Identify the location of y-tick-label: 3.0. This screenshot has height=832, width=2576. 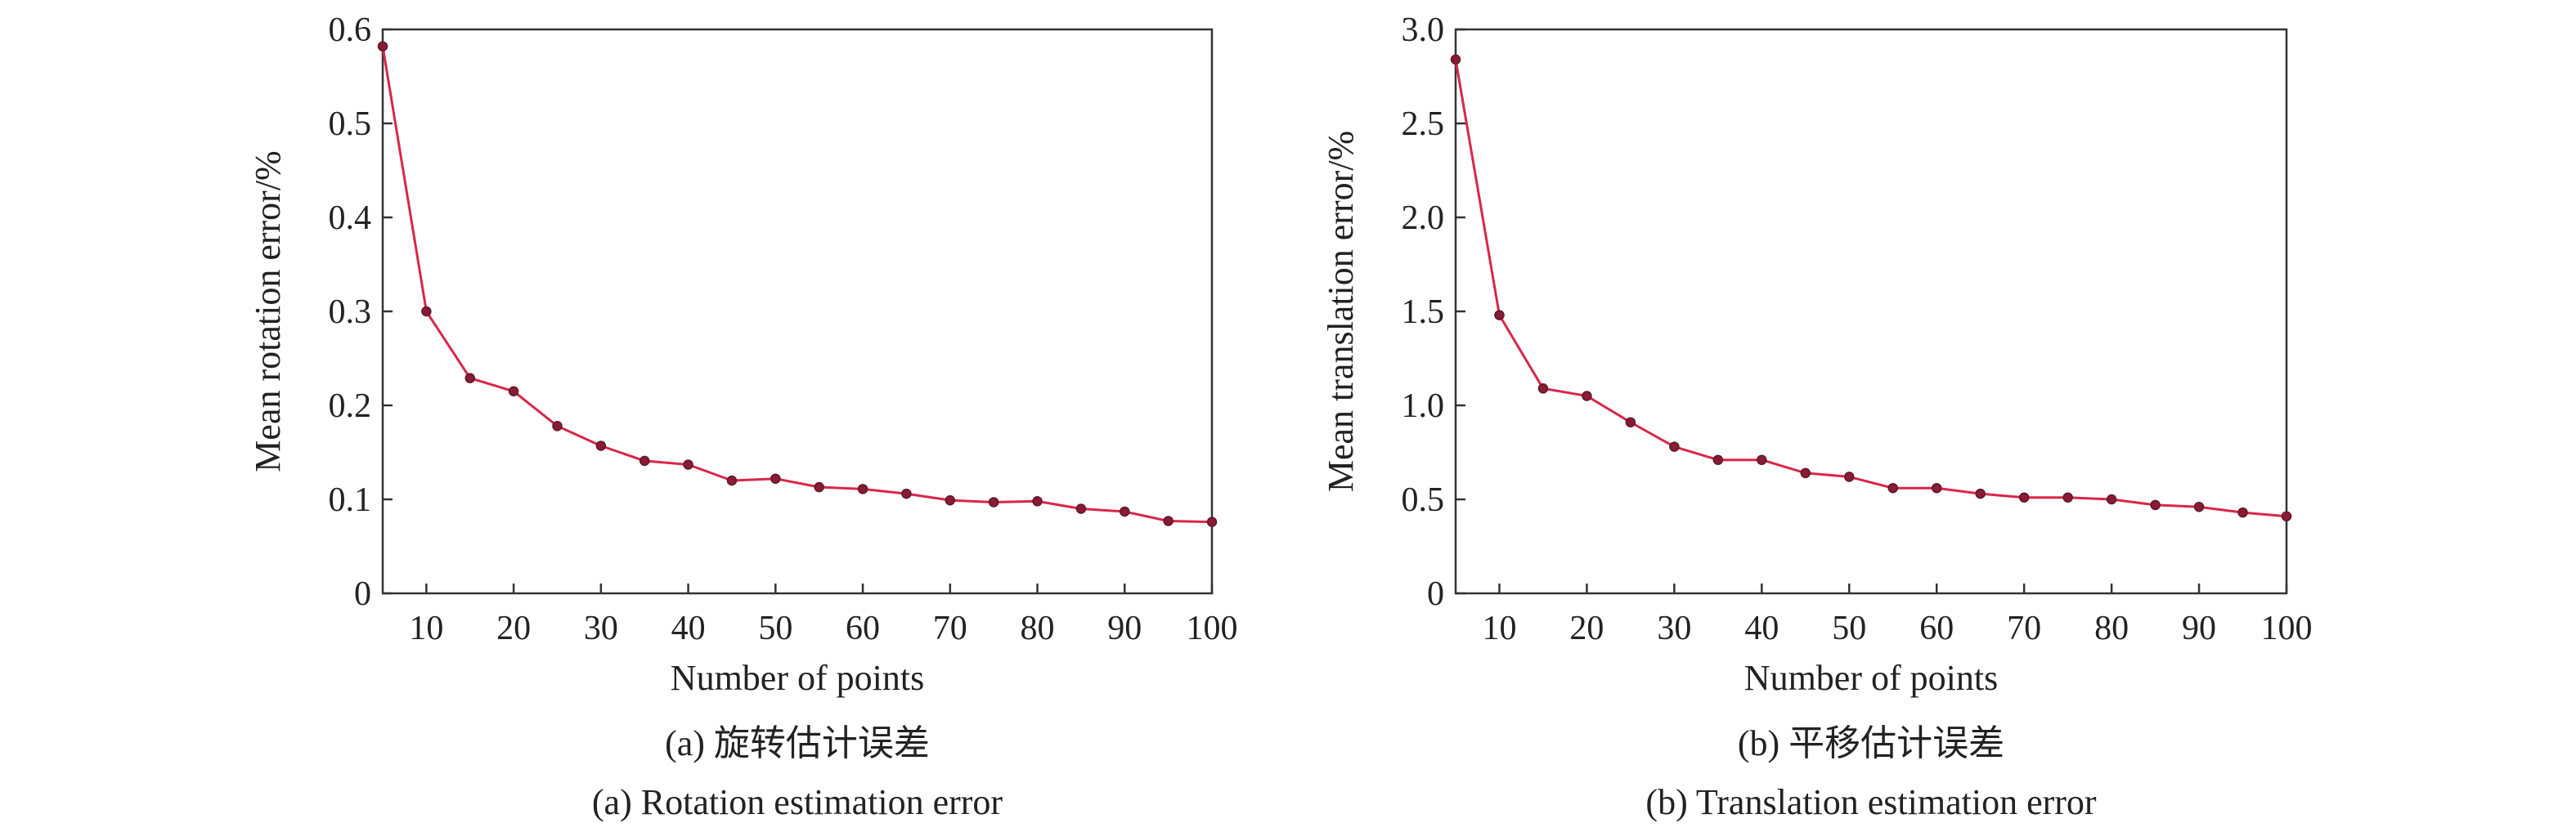
(1424, 30).